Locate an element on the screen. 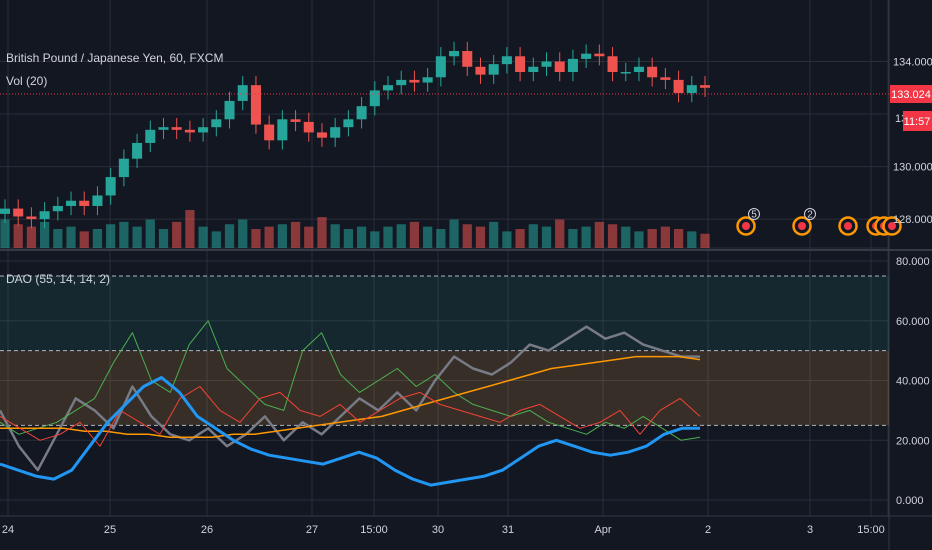 The width and height of the screenshot is (932, 550). dao-indicator-label: DAO (55, 14, 14, 2) is located at coordinates (58, 279).